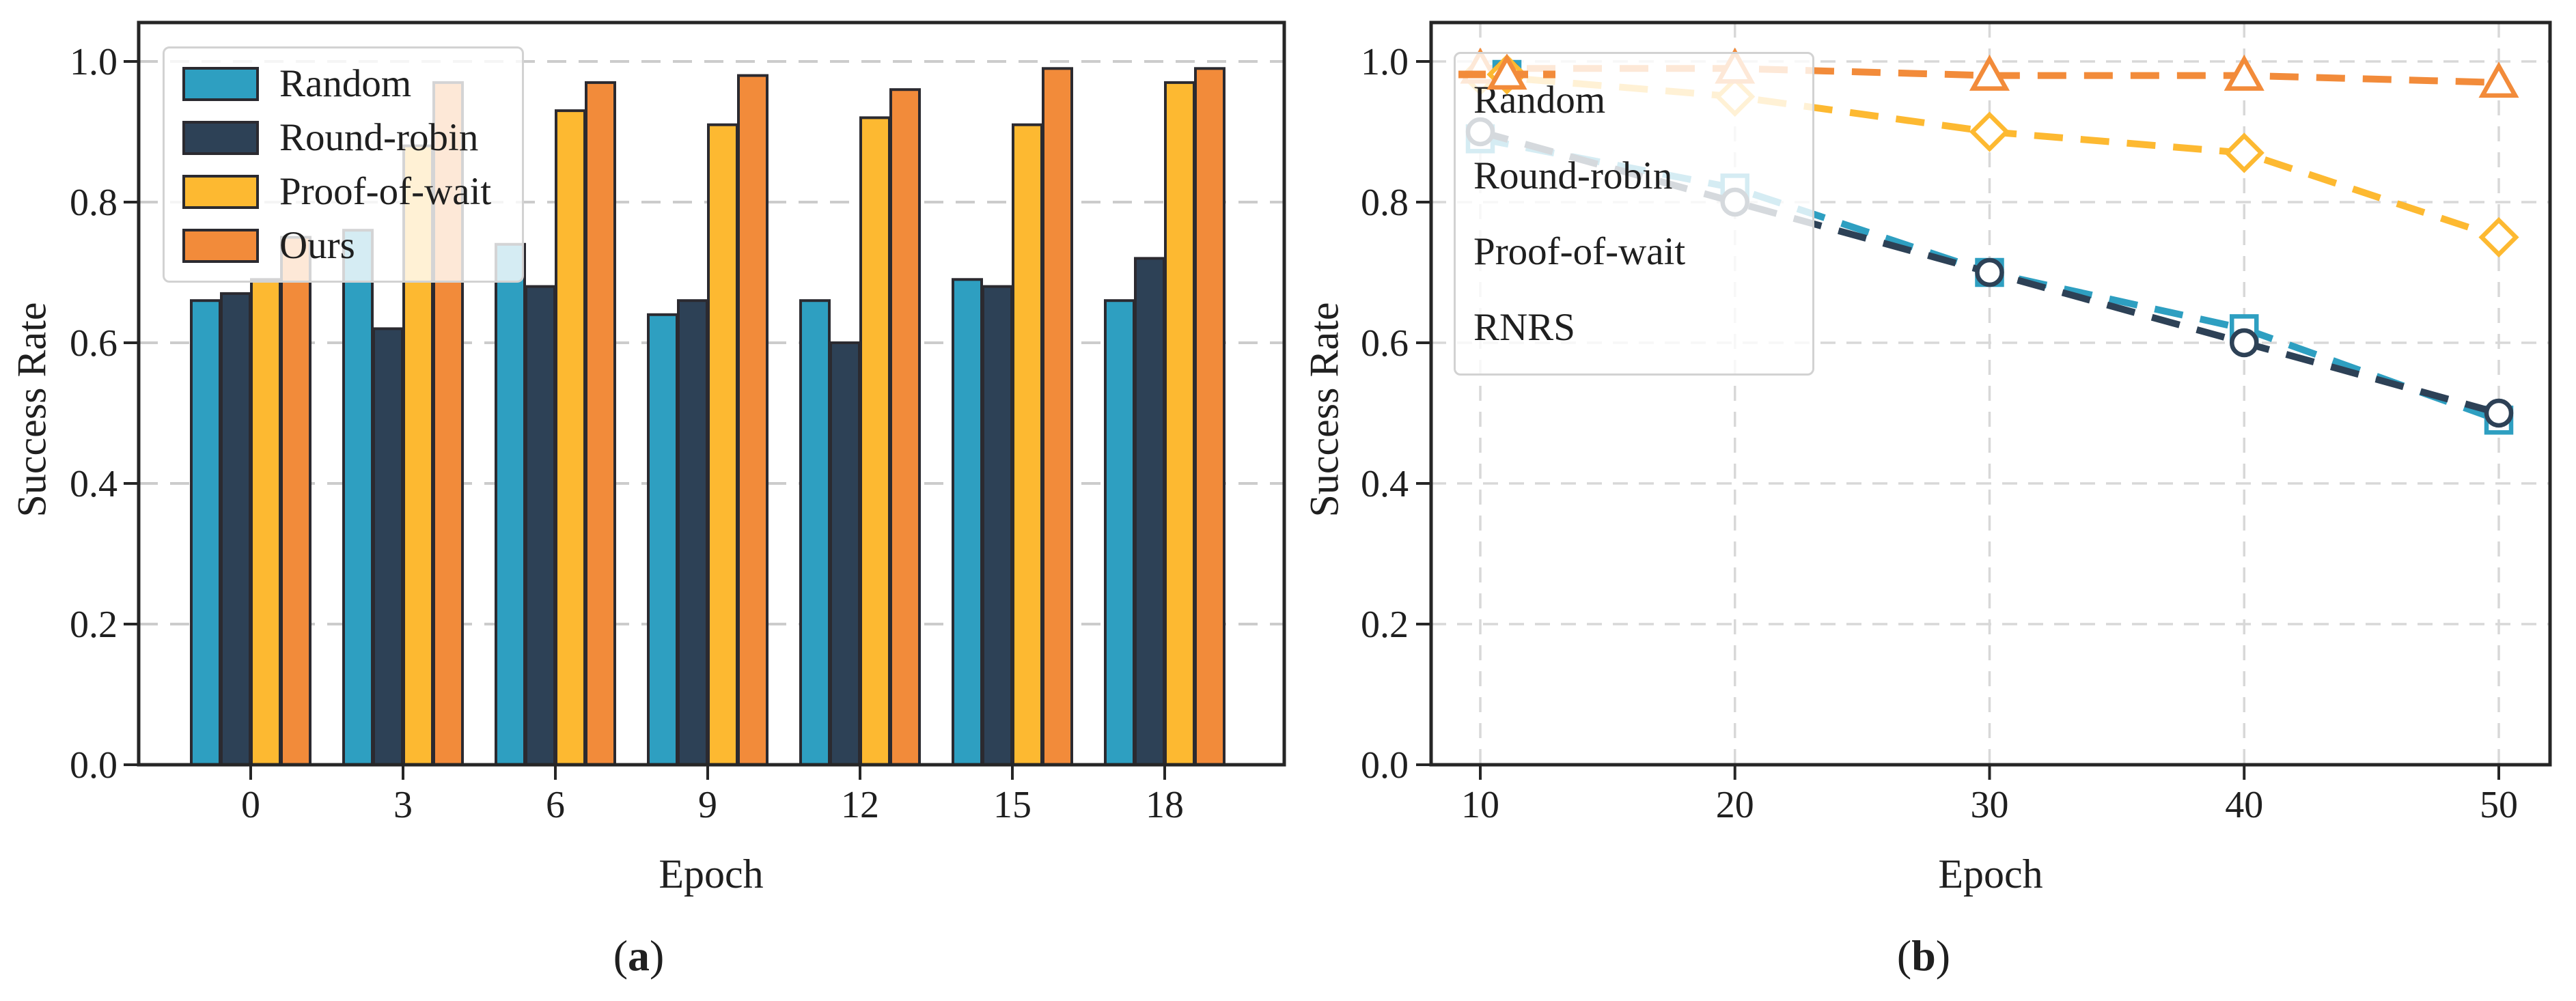 The image size is (2576, 1001). I want to click on bar-proof-of-wait-epoch18, so click(1180, 423).